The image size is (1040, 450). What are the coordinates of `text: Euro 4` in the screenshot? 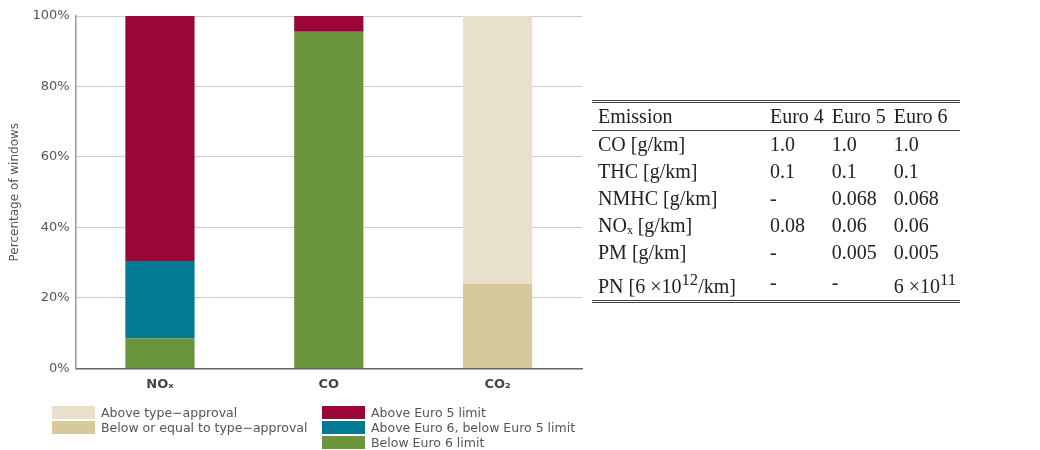 It's located at (796, 116).